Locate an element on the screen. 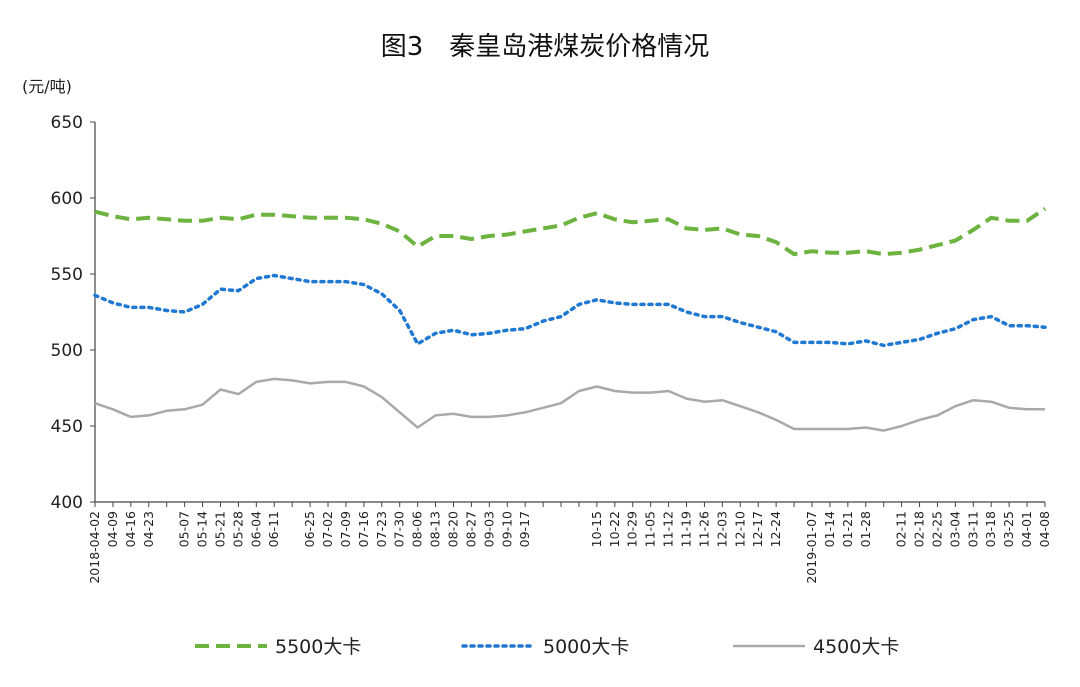 The height and width of the screenshot is (687, 1080). x-tick-label: 10-29 is located at coordinates (632, 529).